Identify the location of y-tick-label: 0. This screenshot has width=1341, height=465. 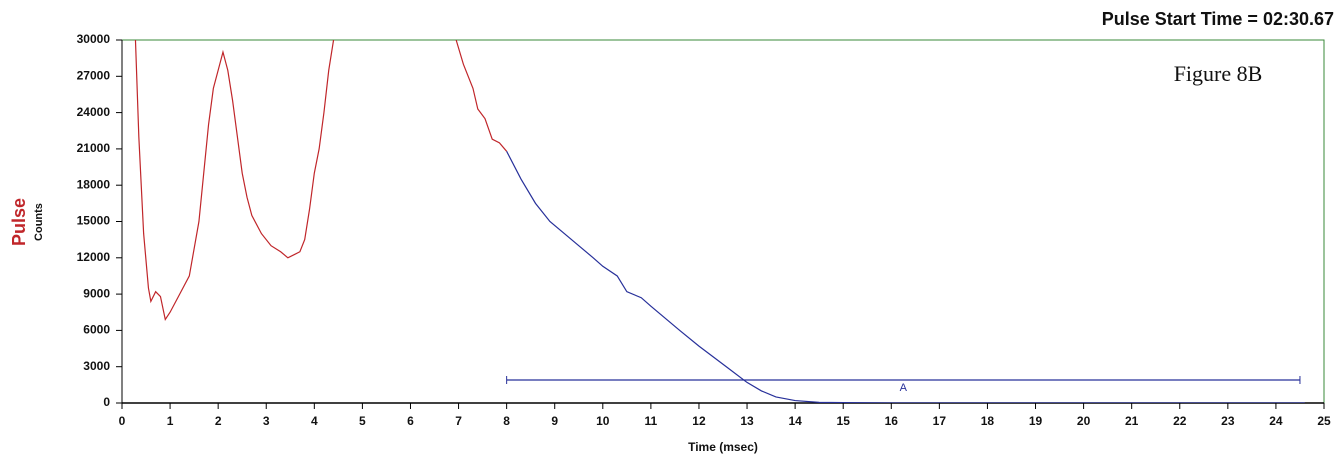
(106, 402).